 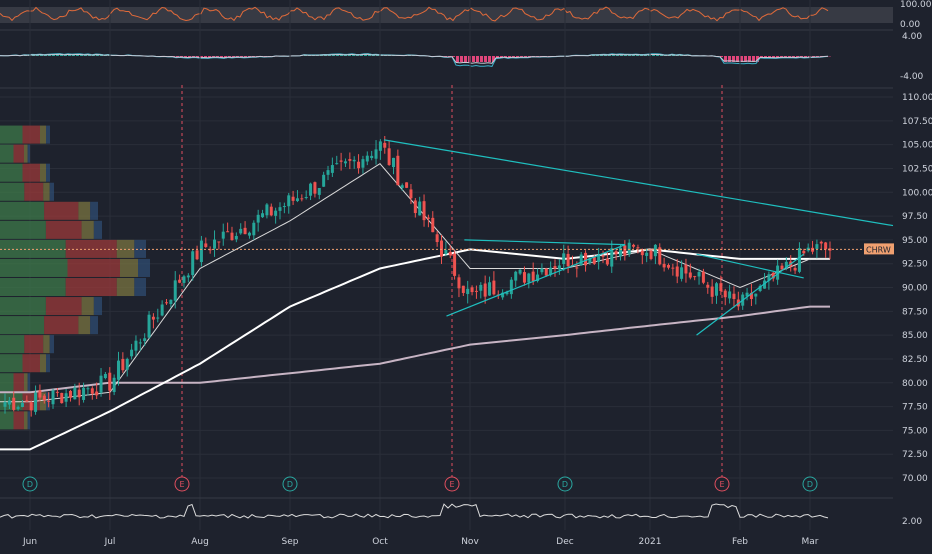 What do you see at coordinates (917, 169) in the screenshot?
I see `price-tick-label: 102.50` at bounding box center [917, 169].